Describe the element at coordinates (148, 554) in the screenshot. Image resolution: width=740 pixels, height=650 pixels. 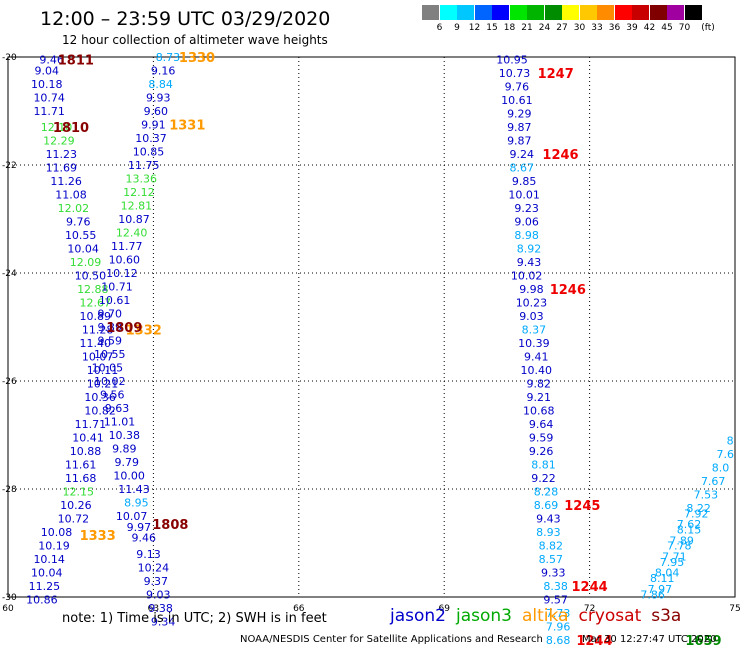
I see `wave-height-point: 9.13` at that location.